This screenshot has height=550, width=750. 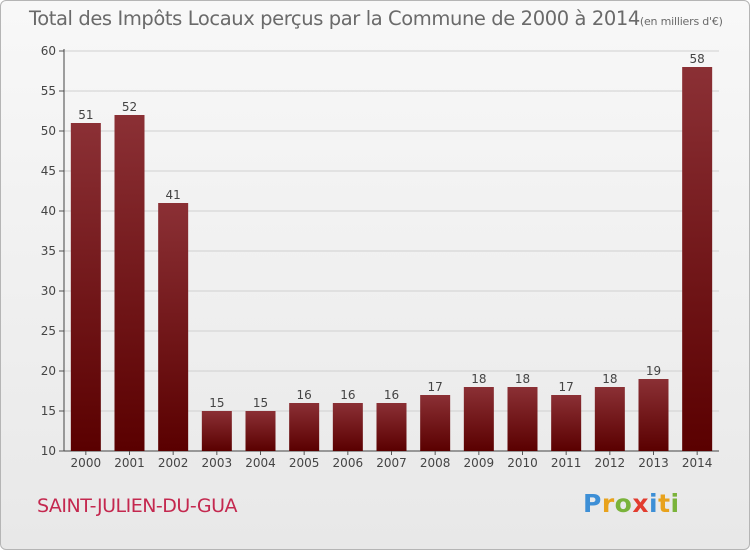 What do you see at coordinates (48, 251) in the screenshot?
I see `y-tick-label: 35` at bounding box center [48, 251].